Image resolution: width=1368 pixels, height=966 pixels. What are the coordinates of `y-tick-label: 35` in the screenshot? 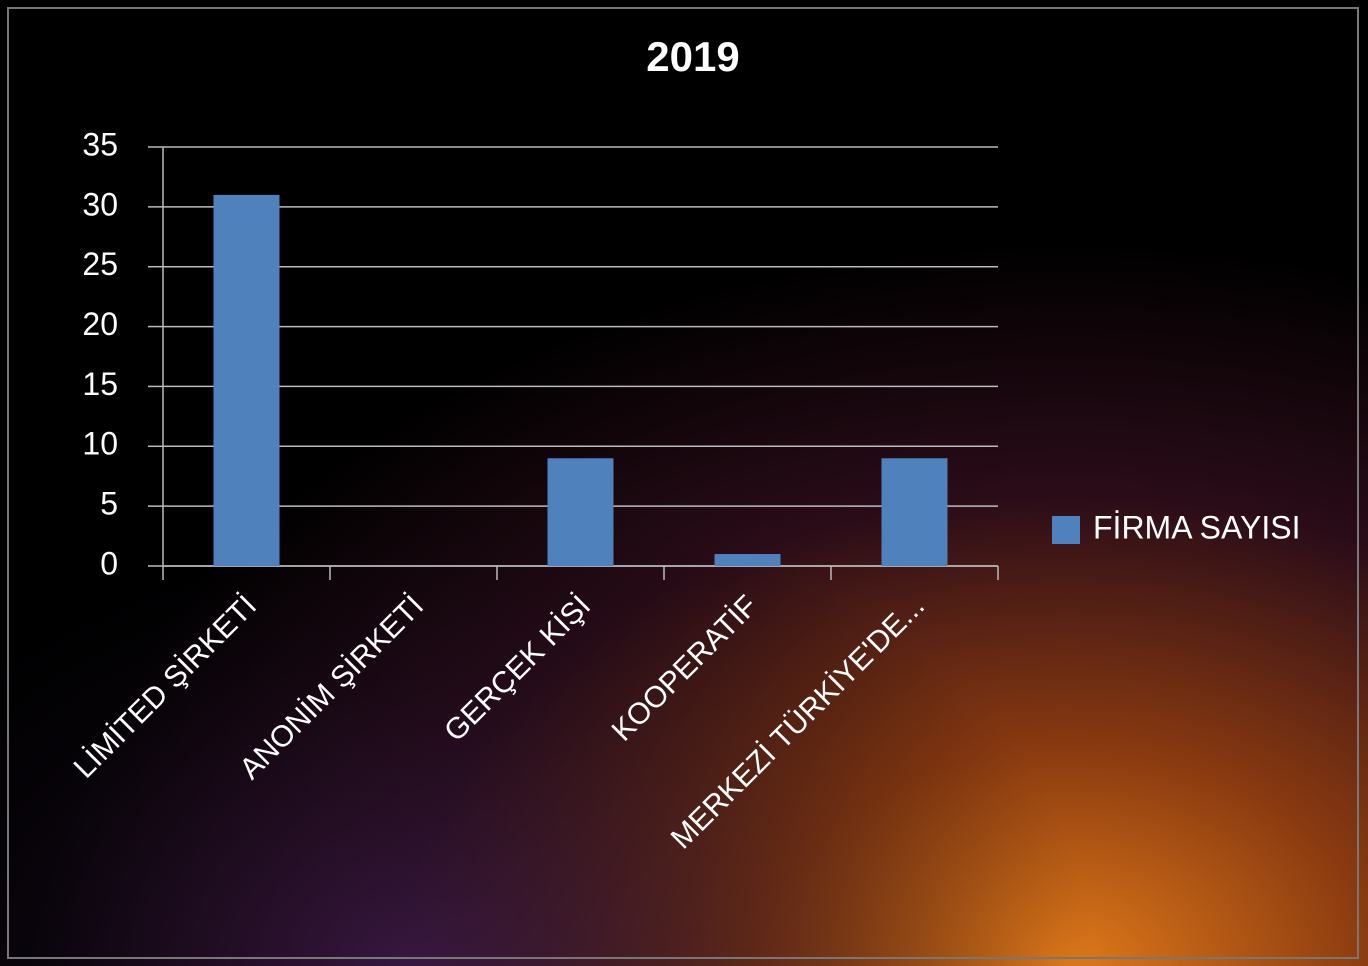 It's located at (100, 144).